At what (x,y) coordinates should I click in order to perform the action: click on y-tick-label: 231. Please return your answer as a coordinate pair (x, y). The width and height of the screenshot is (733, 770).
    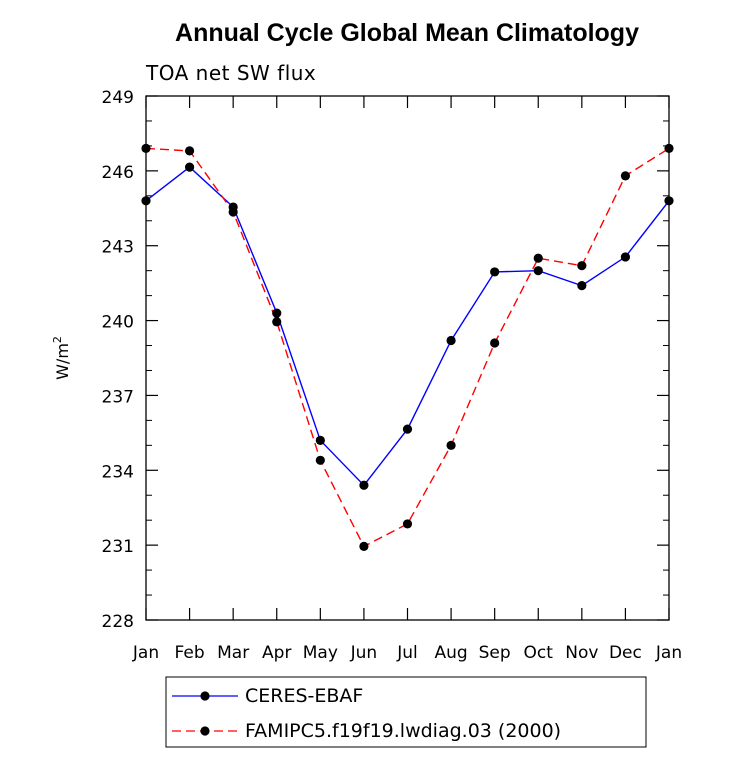
    Looking at the image, I should click on (118, 547).